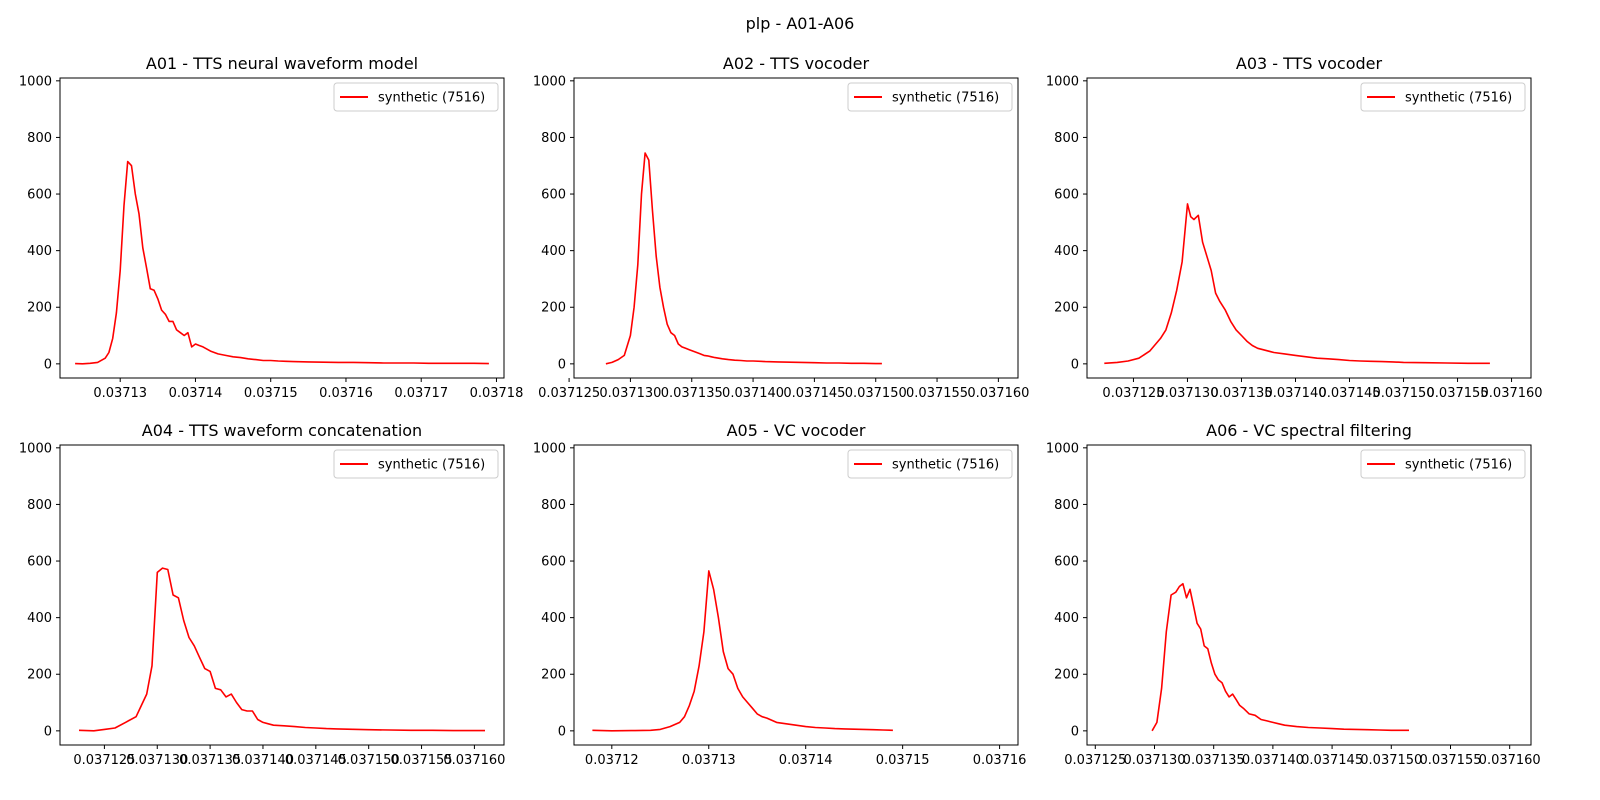 The image size is (1600, 800). What do you see at coordinates (1309, 430) in the screenshot?
I see `subplot-title: A06 - VC spectral filtering` at bounding box center [1309, 430].